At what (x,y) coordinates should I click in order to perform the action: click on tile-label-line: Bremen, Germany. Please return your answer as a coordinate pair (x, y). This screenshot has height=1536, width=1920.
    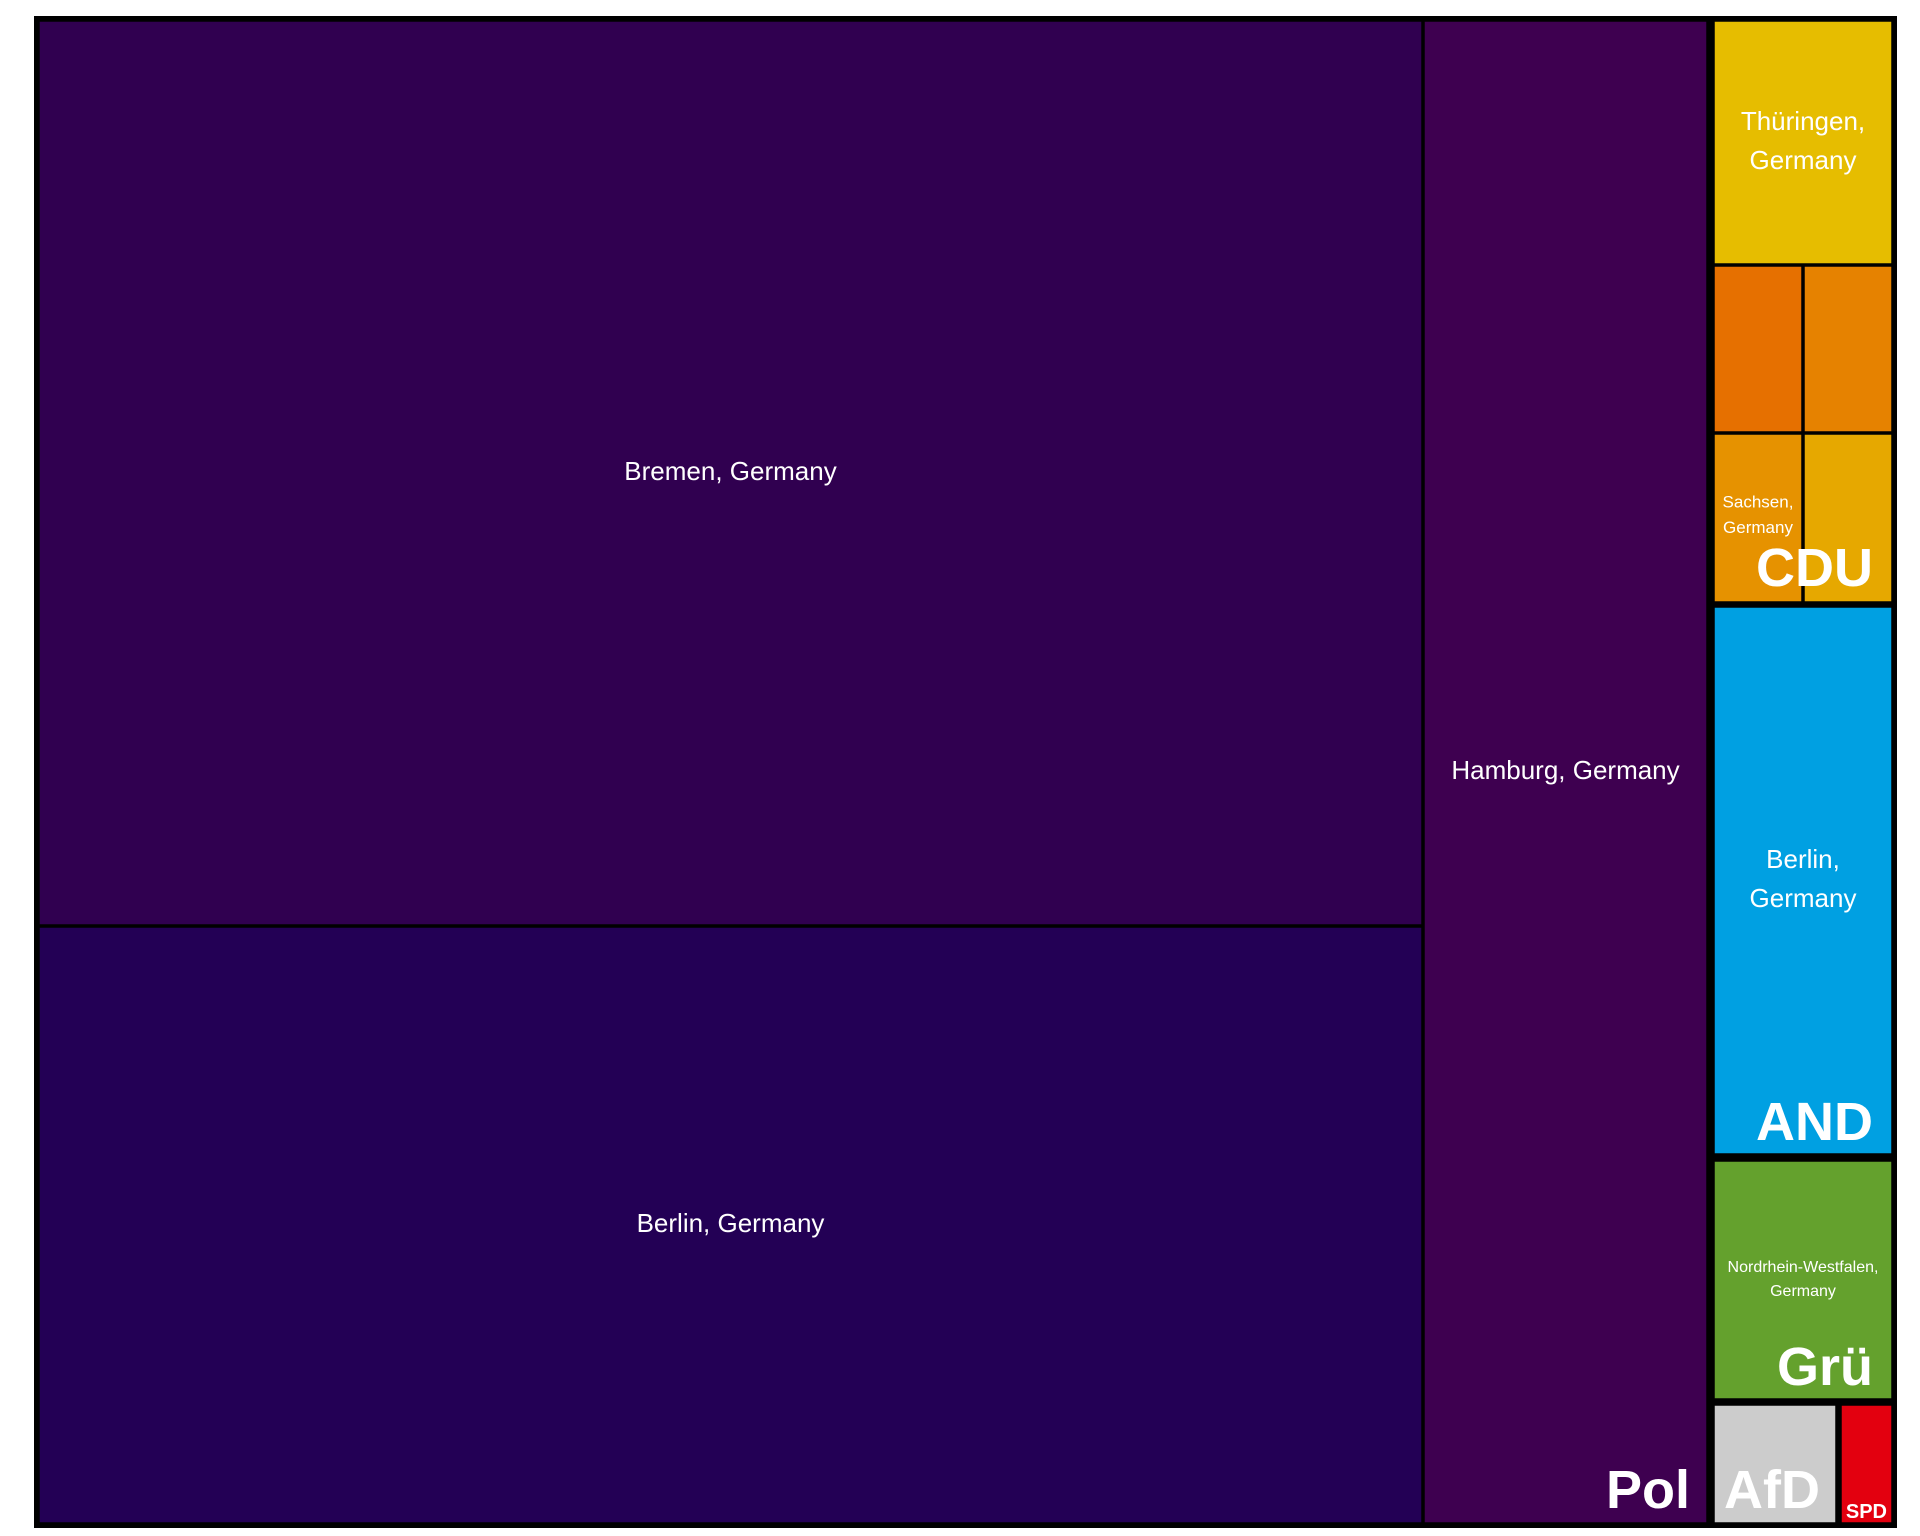
    Looking at the image, I should click on (730, 471).